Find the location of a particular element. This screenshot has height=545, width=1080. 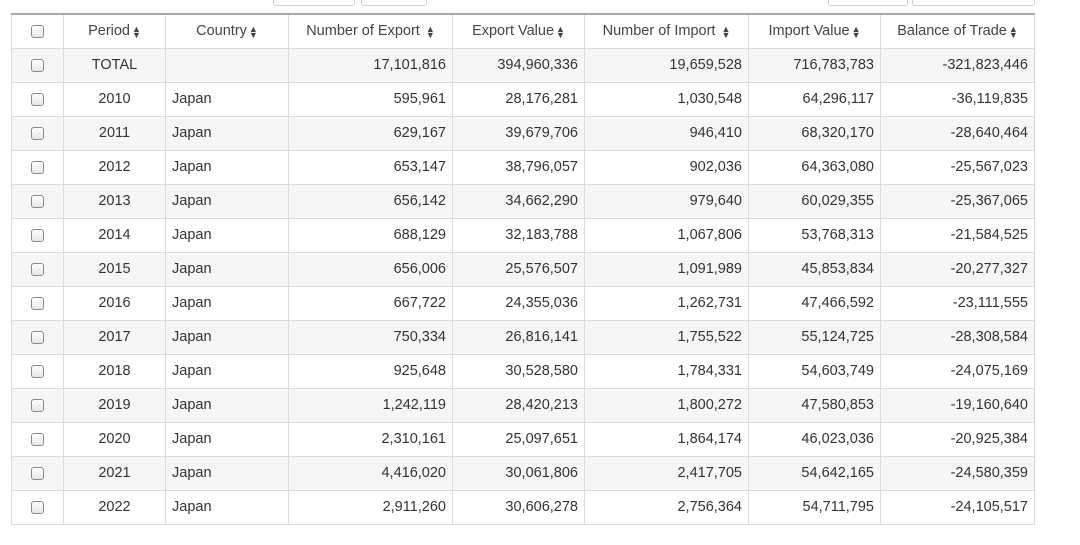

cell-num-import: 2,417,705 is located at coordinates (666, 473).